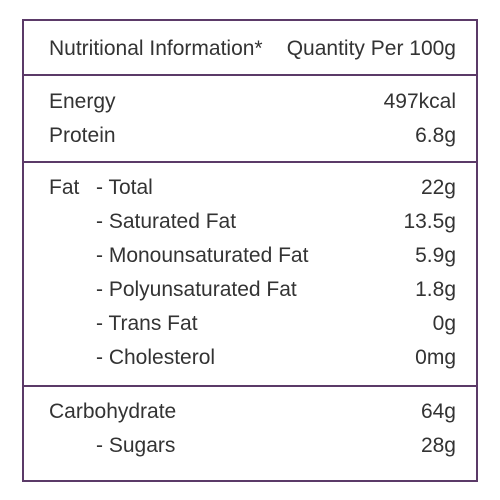 Image resolution: width=500 pixels, height=500 pixels. What do you see at coordinates (82, 135) in the screenshot?
I see `nutrient-label: Protein` at bounding box center [82, 135].